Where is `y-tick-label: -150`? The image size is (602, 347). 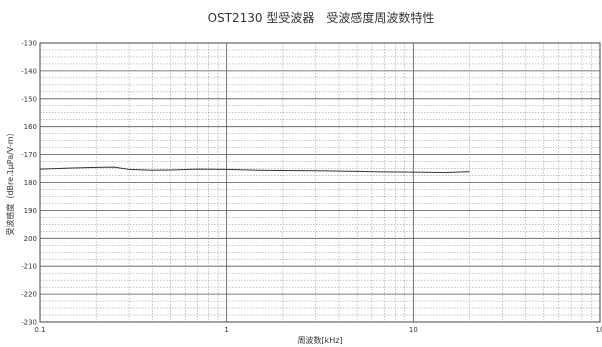
y-tick-label: -150 is located at coordinates (29, 99).